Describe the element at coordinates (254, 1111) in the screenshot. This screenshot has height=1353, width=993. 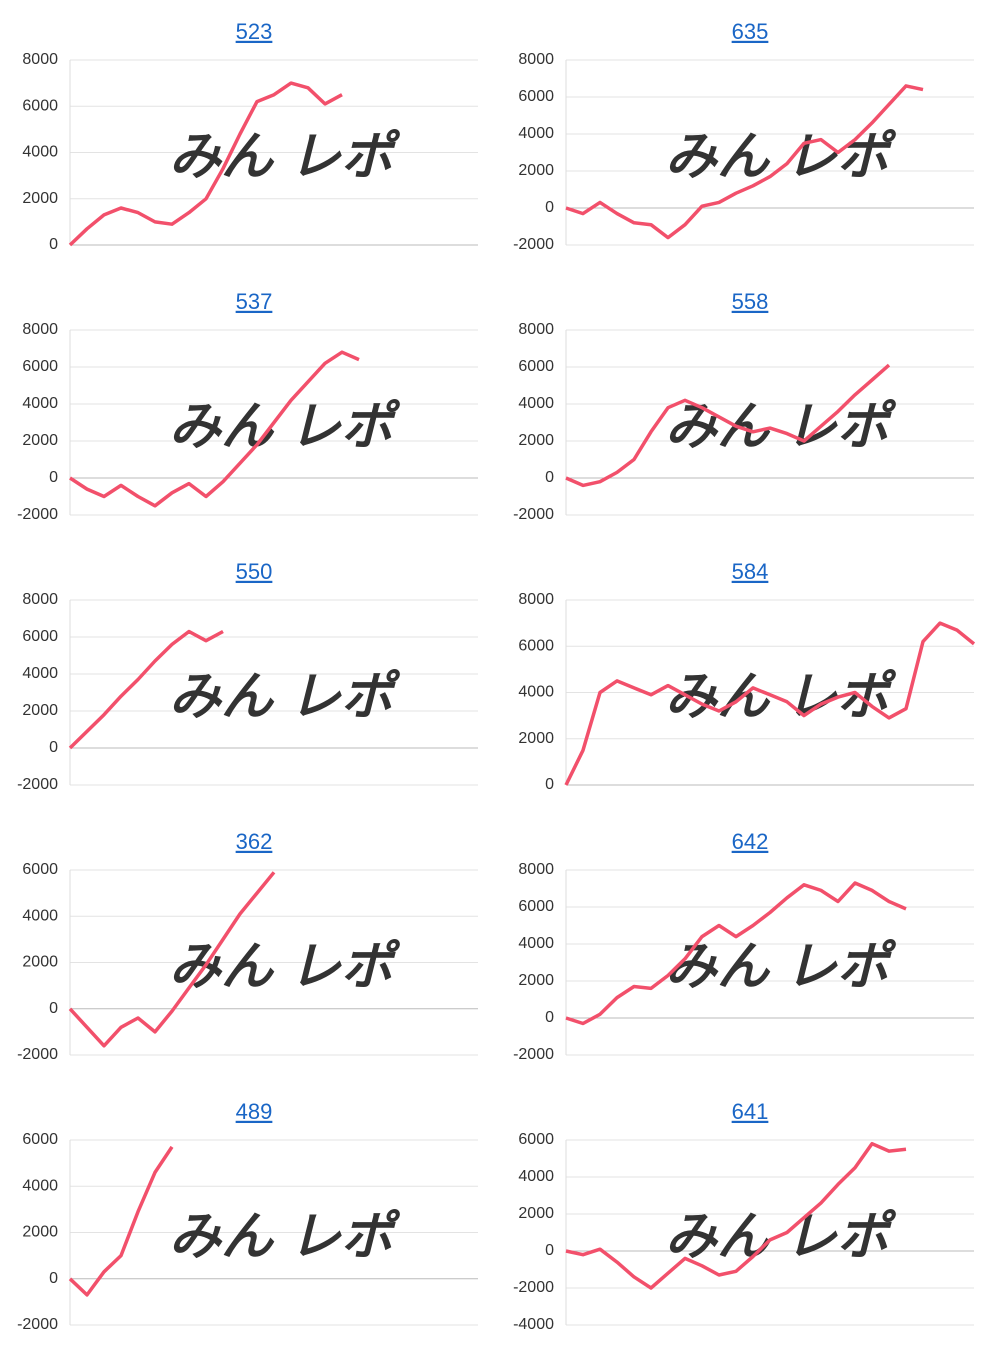
I see `chart-title: 489` at that location.